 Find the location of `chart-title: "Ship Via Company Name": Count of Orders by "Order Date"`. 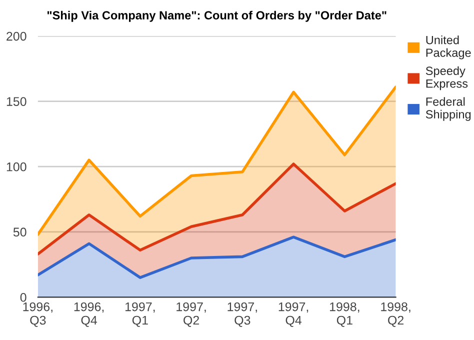

chart-title: "Ship Via Company Name": Count of Orders by "Order Date" is located at coordinates (216, 16).